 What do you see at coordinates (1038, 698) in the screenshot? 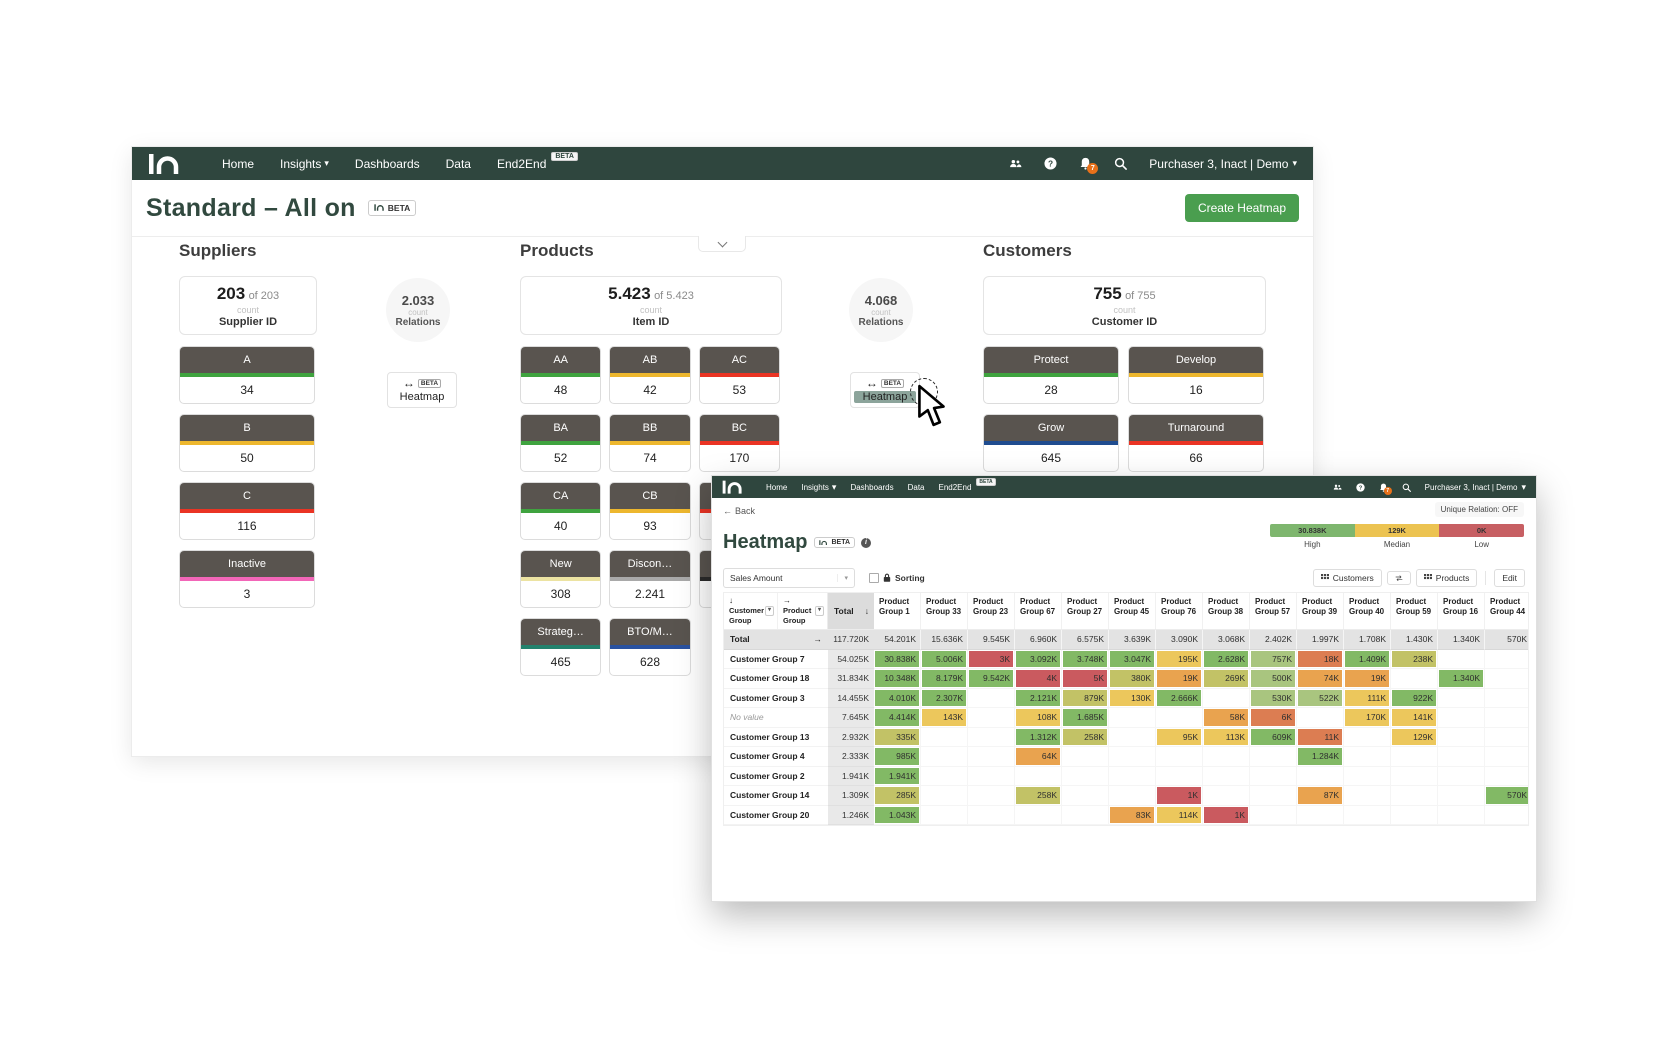
I see `heatmap-cell: 2.121K` at bounding box center [1038, 698].